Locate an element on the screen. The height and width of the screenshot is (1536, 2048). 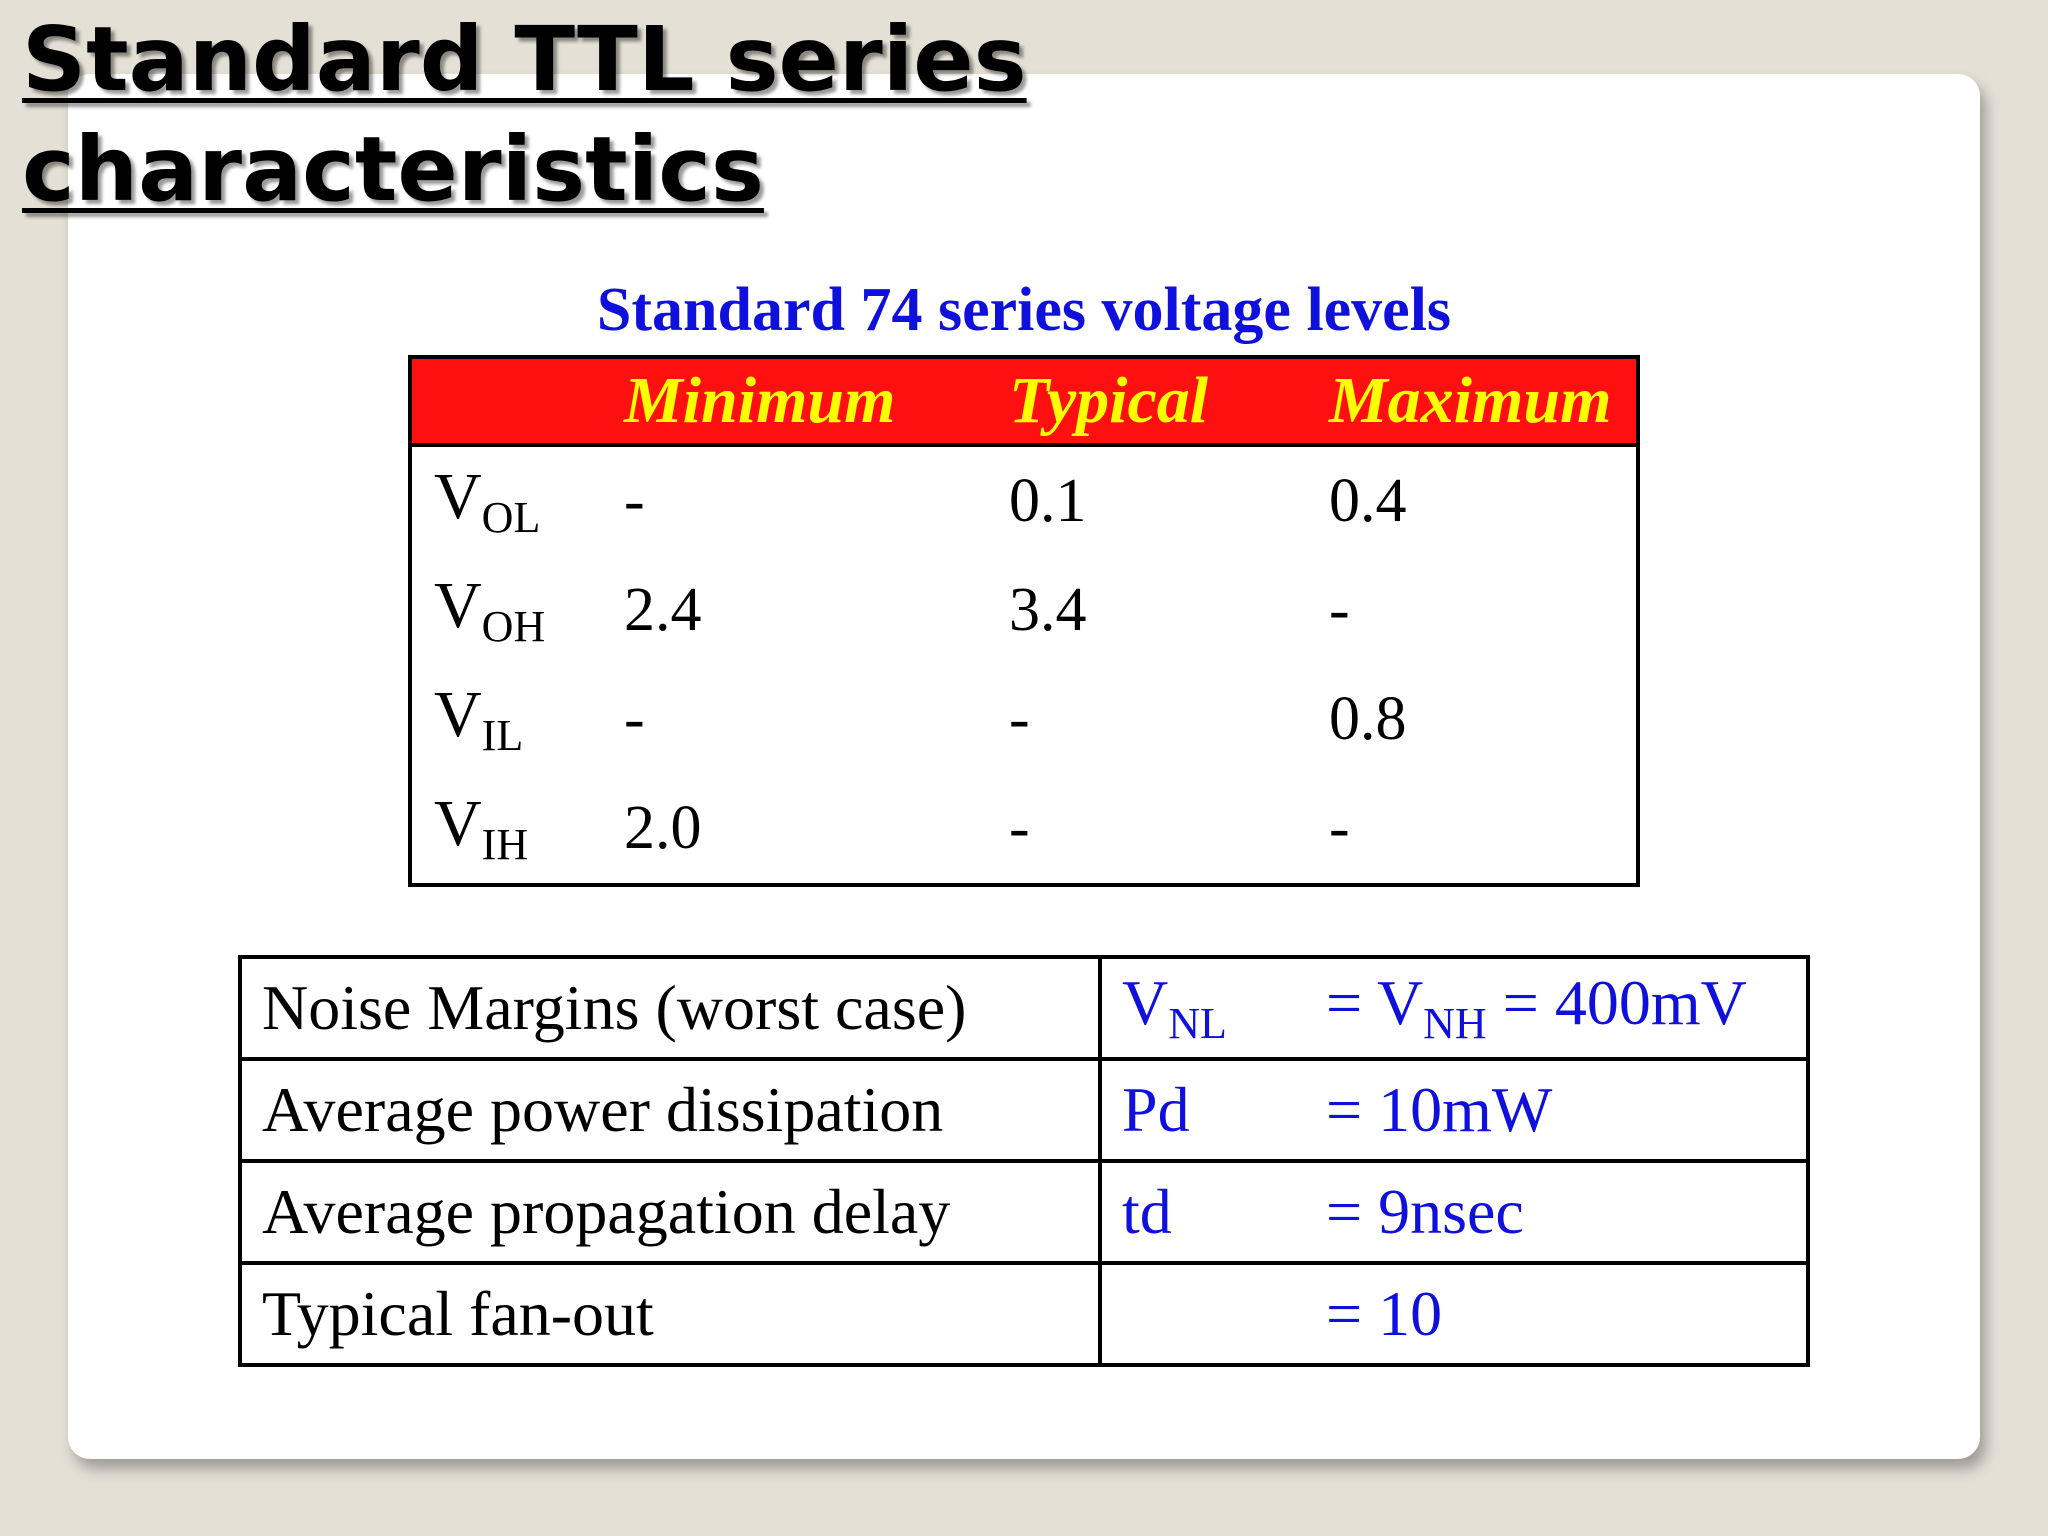
characteristic-value: = 10 is located at coordinates (1454, 1314).